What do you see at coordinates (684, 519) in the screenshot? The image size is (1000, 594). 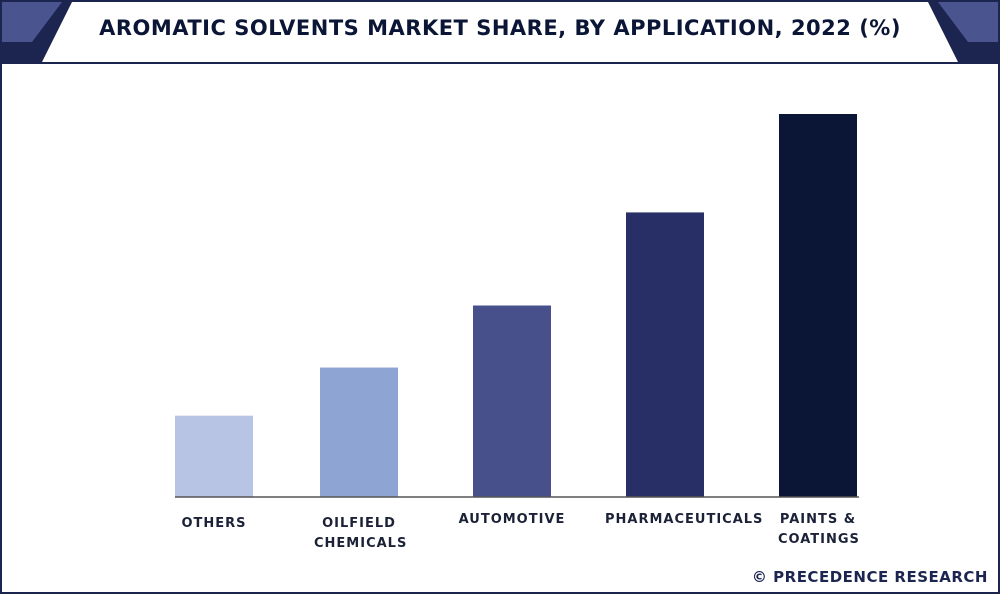 I see `x-tick-label: PHARMACEUTICALS` at bounding box center [684, 519].